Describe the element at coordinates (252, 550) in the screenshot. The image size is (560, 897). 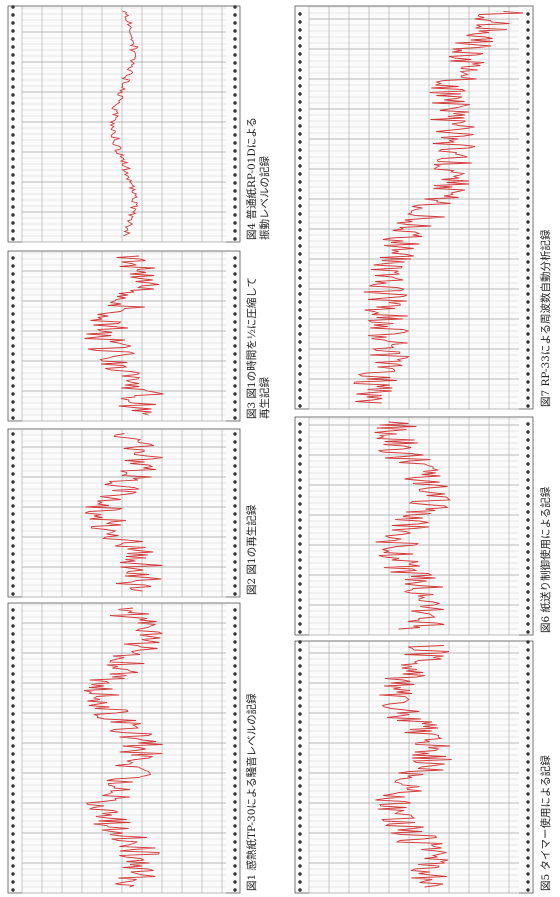
I see `caption: 図2 図1の再生記録` at that location.